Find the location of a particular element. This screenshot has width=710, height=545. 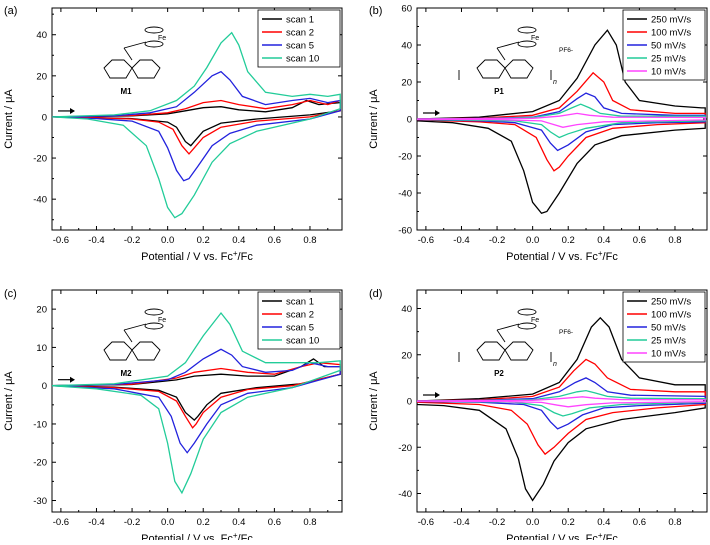

series-line-250-mVs is located at coordinates (561, 122).